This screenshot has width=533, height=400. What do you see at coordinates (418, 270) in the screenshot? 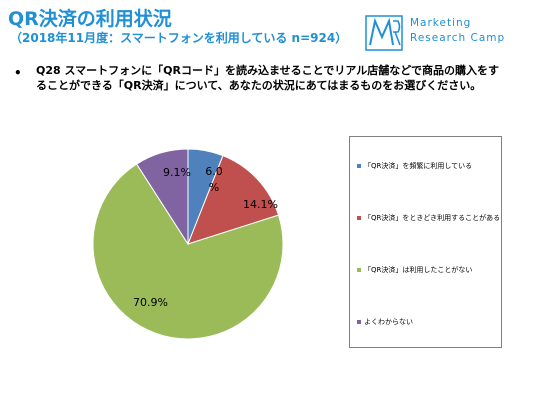
I see `legend-label: 「QR決済」は利用したことがない` at bounding box center [418, 270].